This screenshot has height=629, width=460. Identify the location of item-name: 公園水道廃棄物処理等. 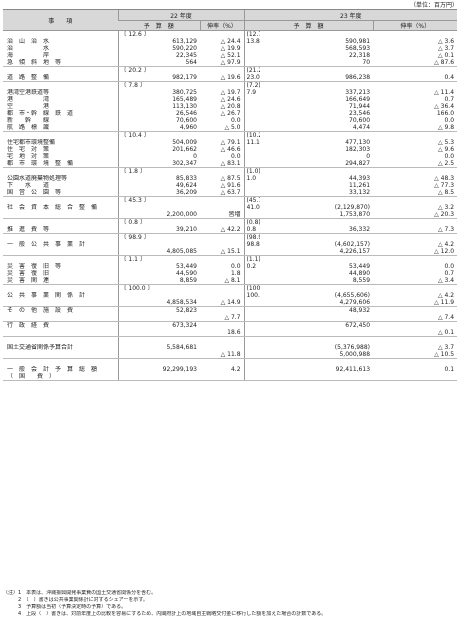
(37, 178).